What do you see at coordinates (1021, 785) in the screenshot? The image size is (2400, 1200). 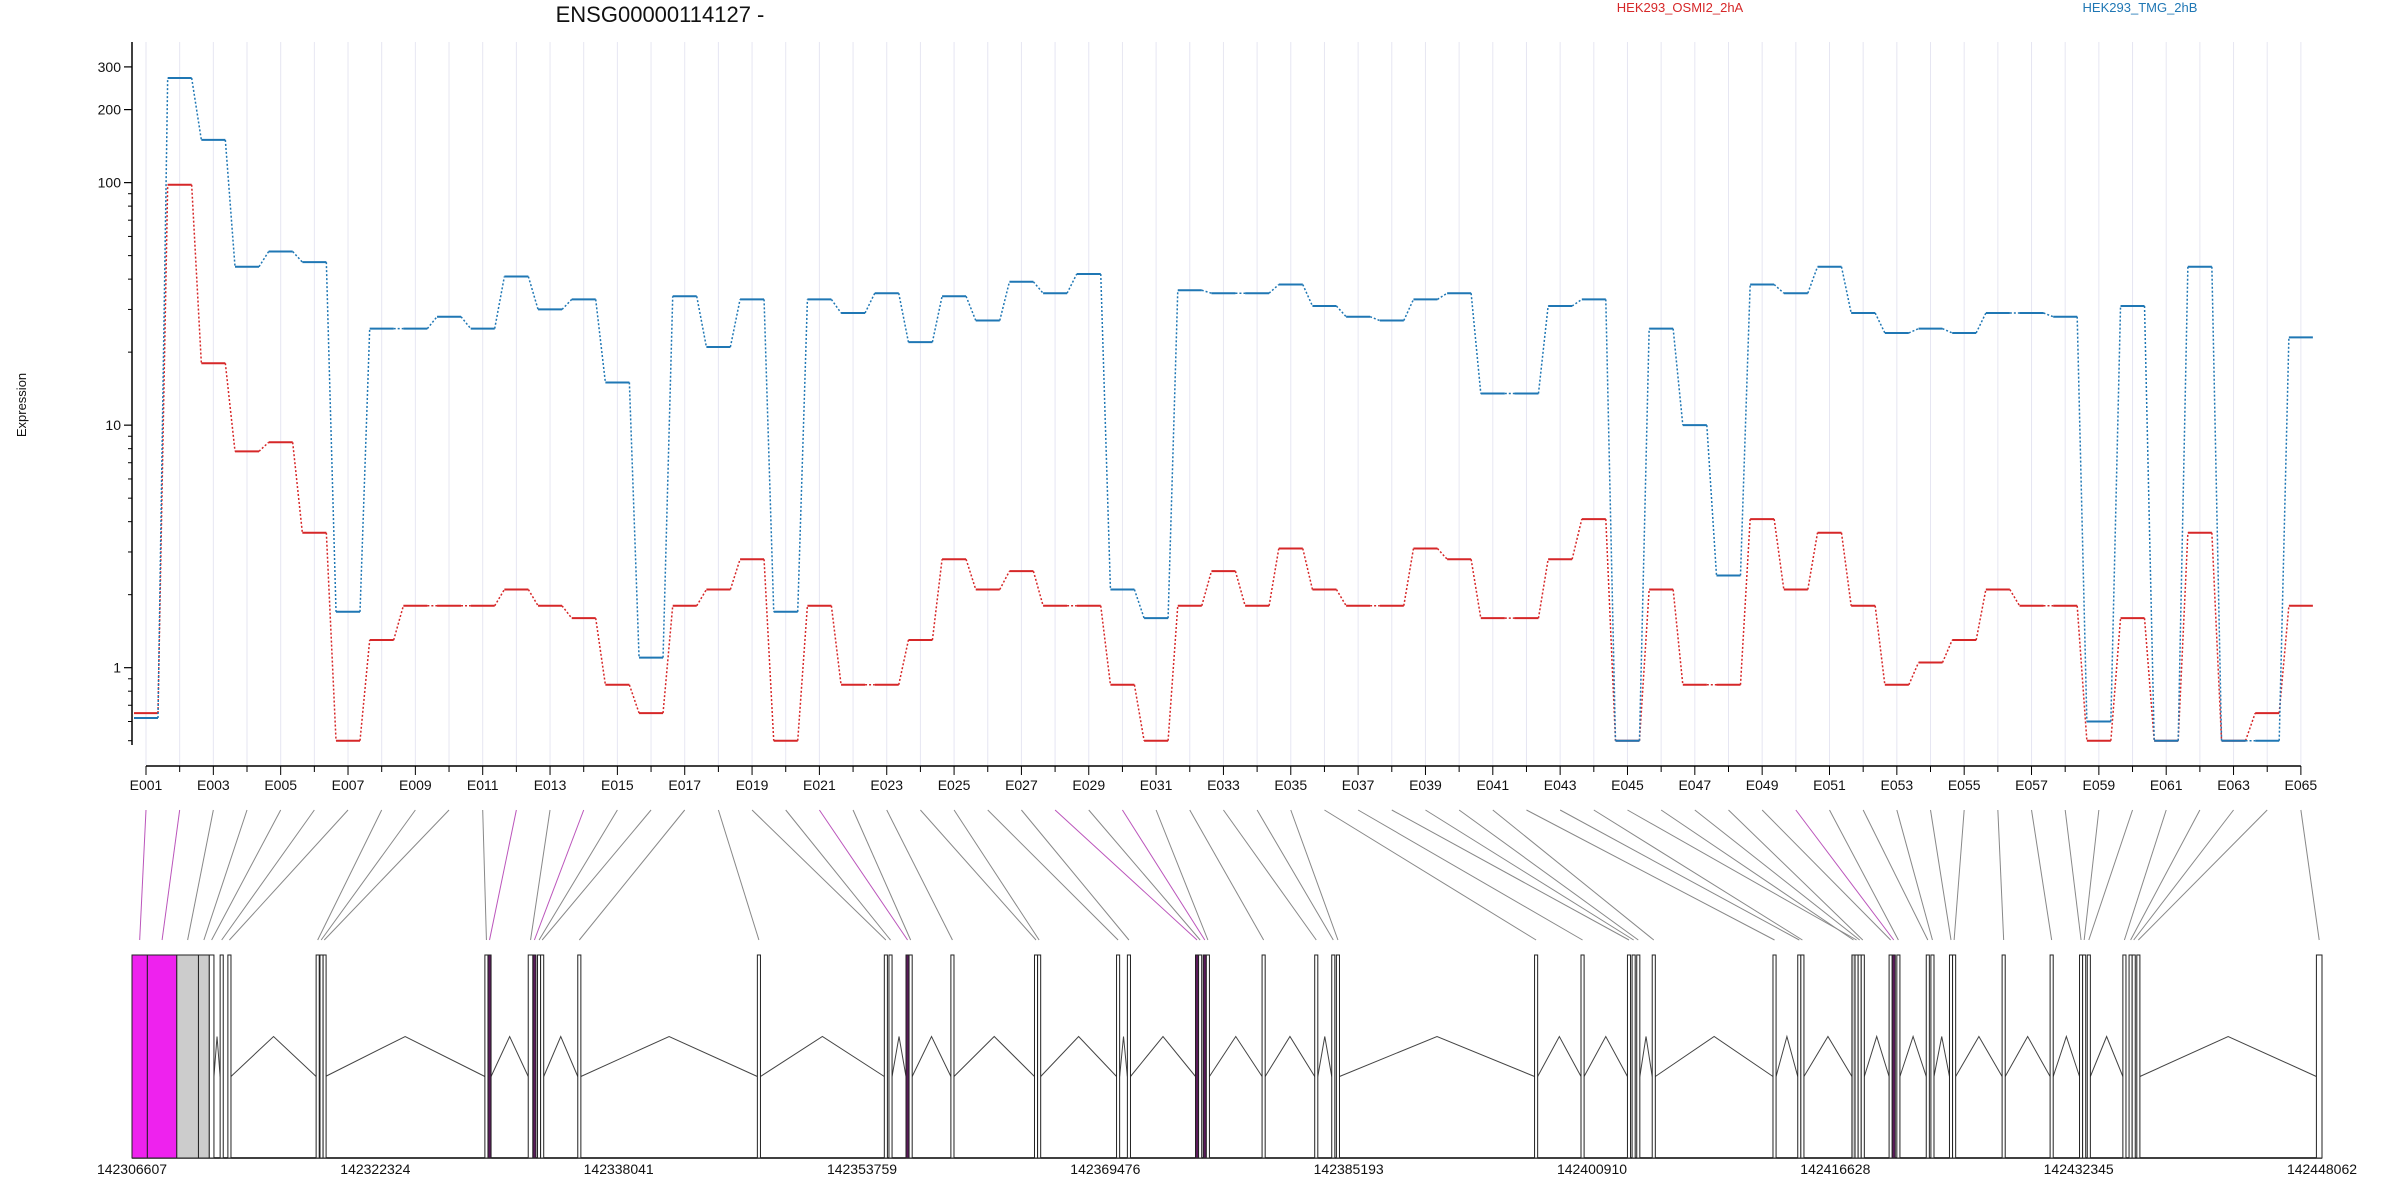 I see `x-tick-label: E027` at bounding box center [1021, 785].